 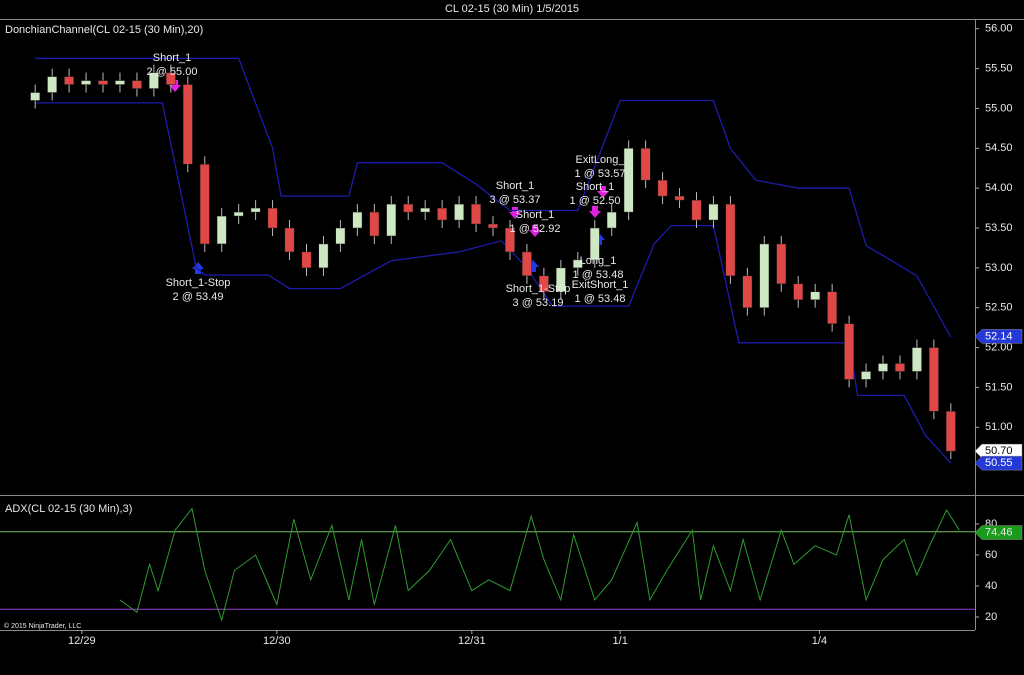 I want to click on last-value-marker, so click(x=998, y=532).